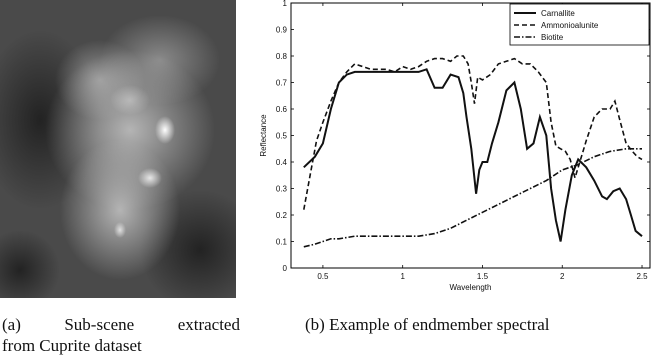  What do you see at coordinates (208, 324) in the screenshot?
I see `caption-a-word2: extracted` at bounding box center [208, 324].